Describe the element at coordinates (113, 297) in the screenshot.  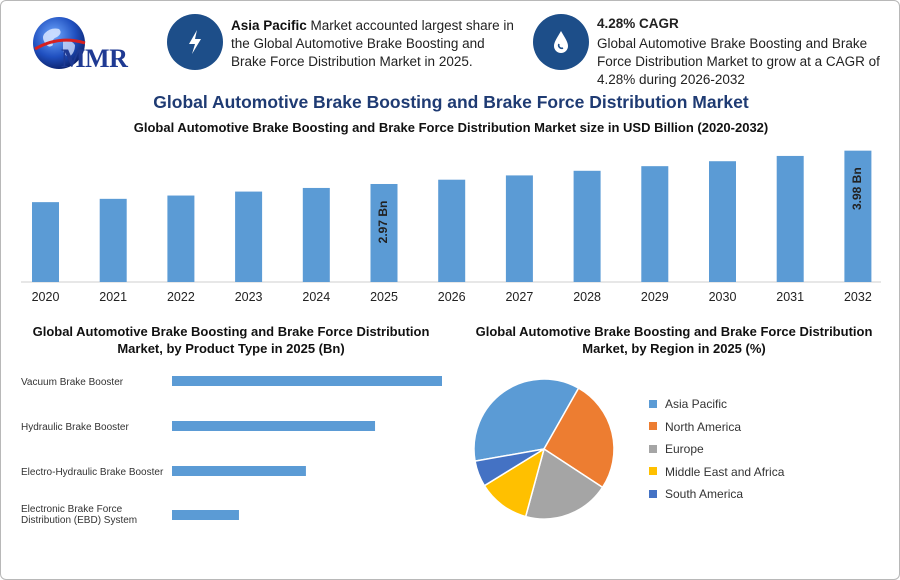
I see `x-tick-label-2021: 2021` at that location.